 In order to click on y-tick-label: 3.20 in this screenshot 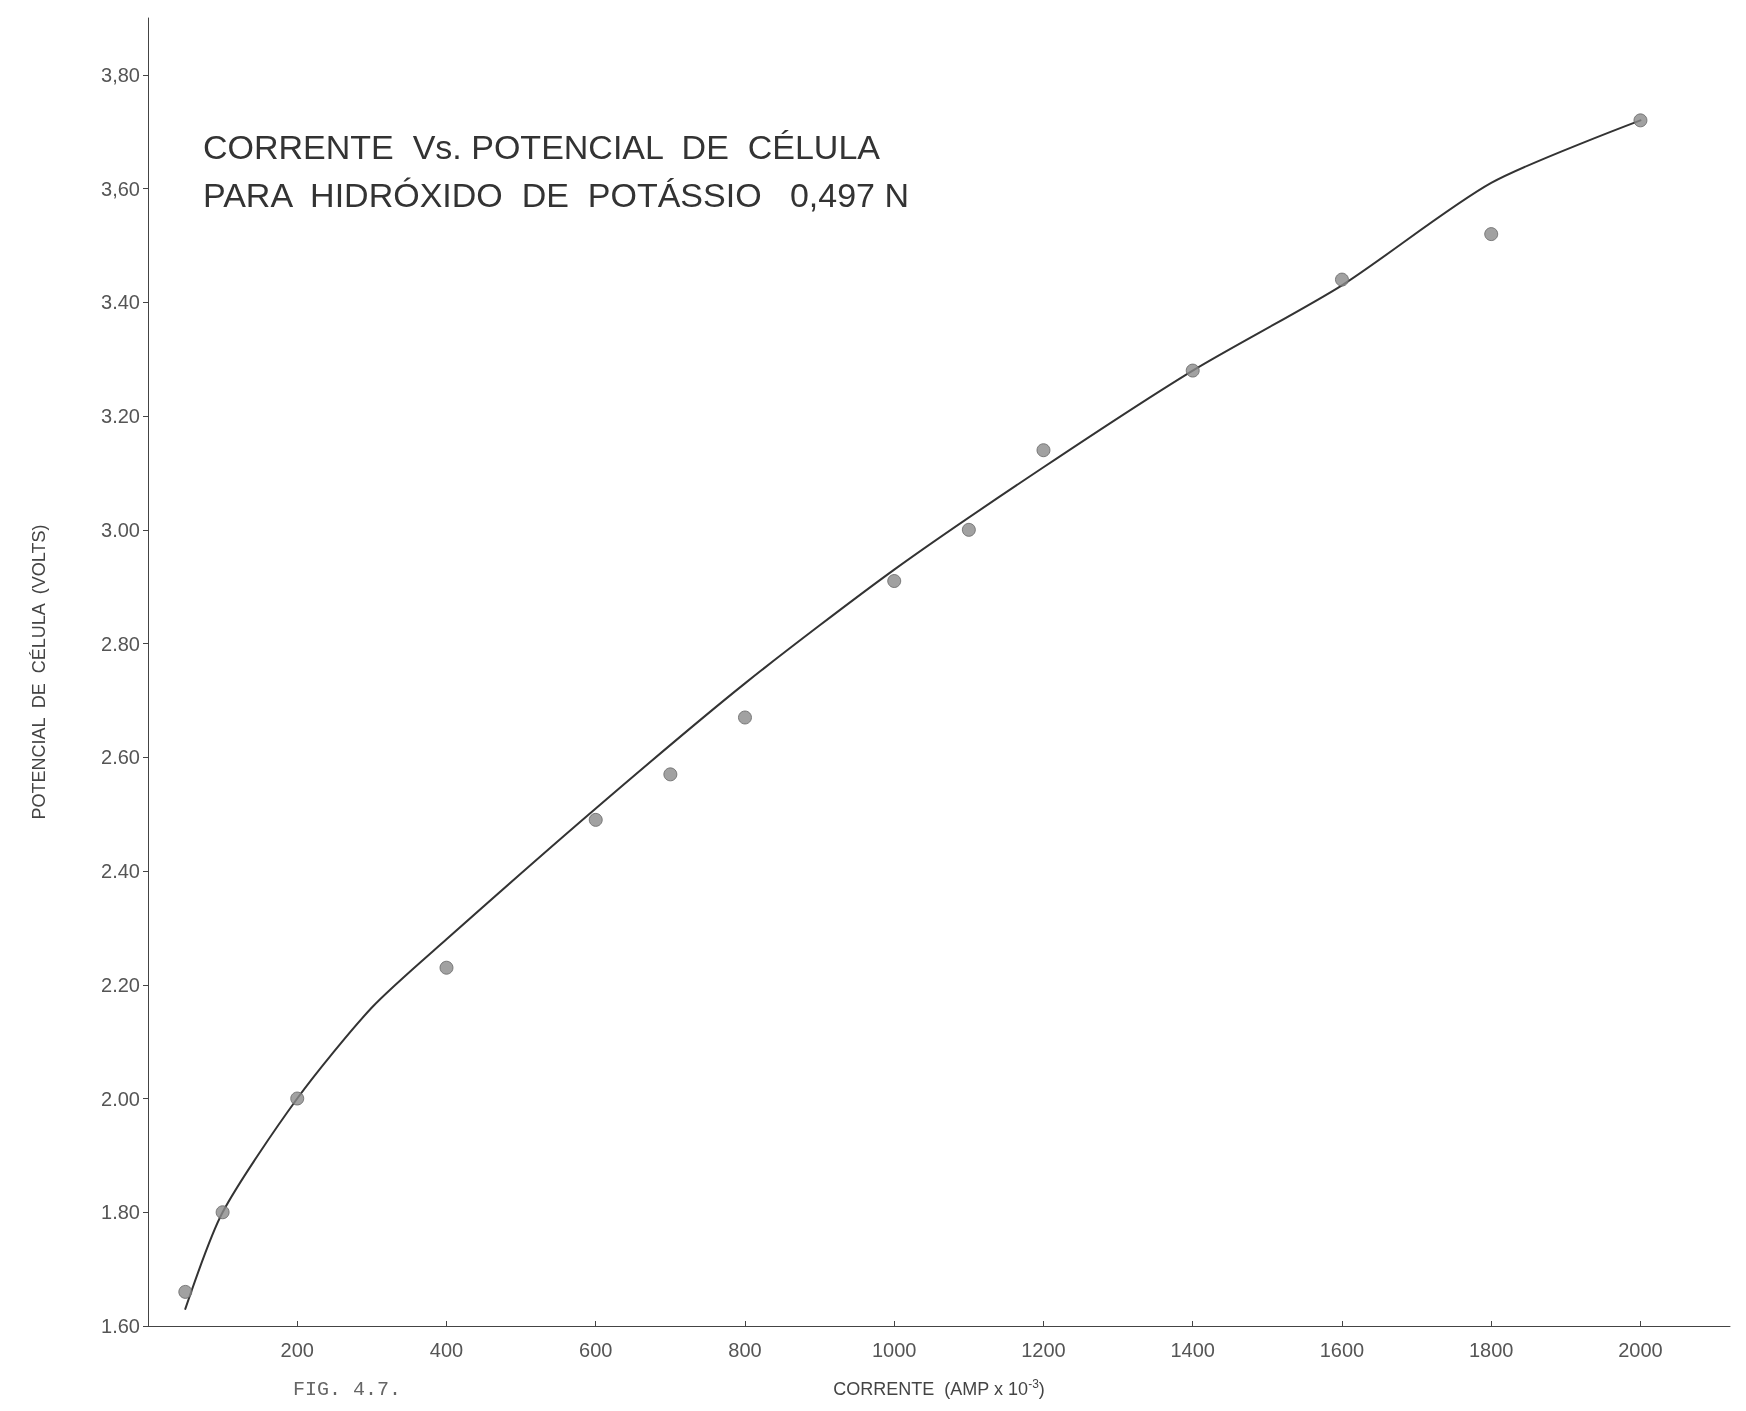, I will do `click(120, 416)`.